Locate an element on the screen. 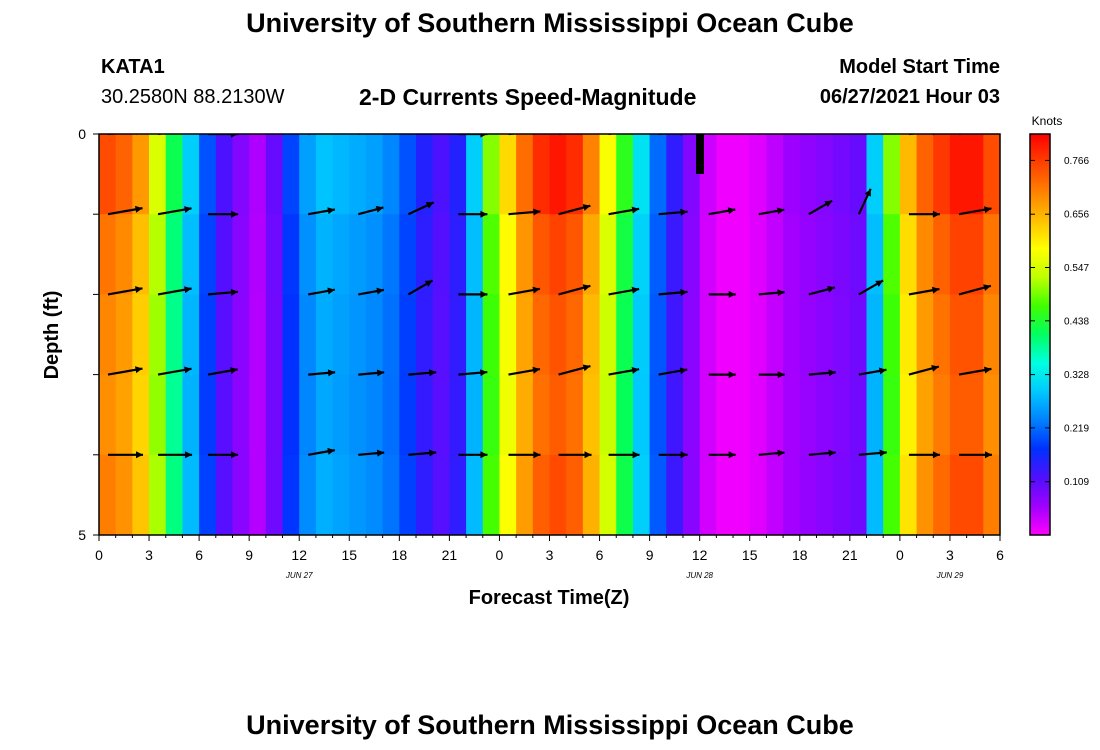  x-tick-label: 0 is located at coordinates (900, 555).